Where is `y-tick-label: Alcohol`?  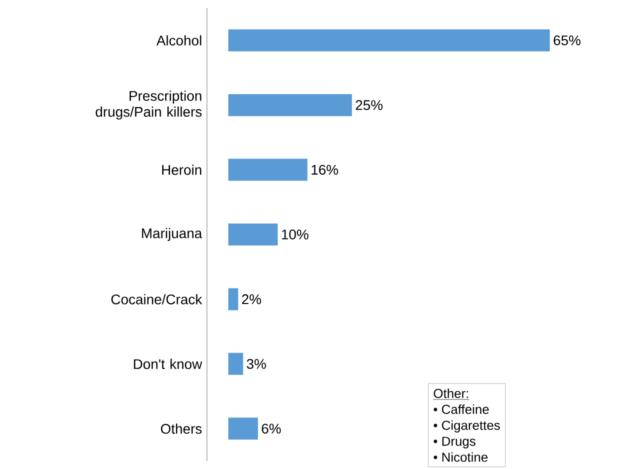 y-tick-label: Alcohol is located at coordinates (179, 40).